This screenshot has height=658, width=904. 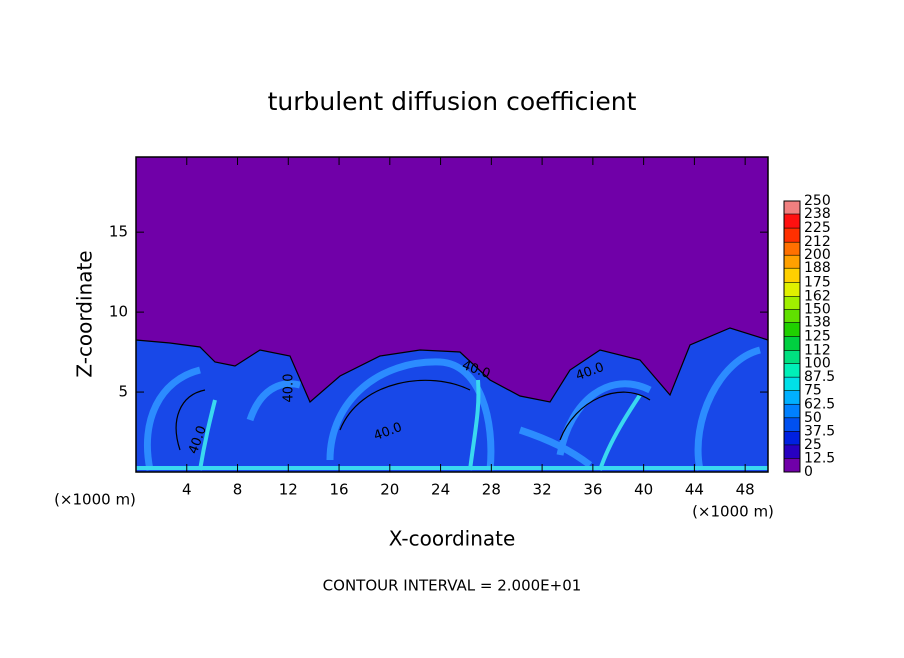 I want to click on colorbar-label: 50, so click(x=813, y=418).